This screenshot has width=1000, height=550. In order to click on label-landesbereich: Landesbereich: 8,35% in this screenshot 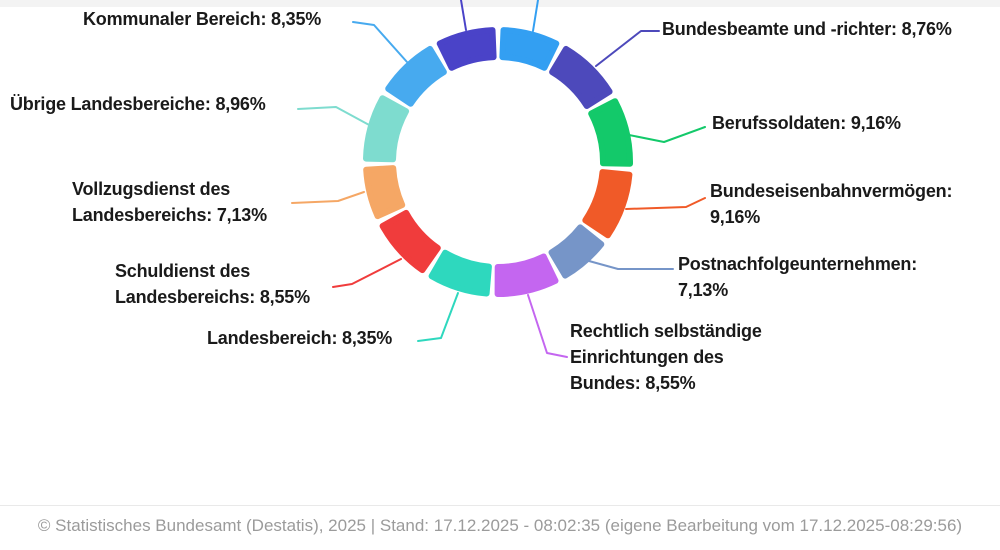, I will do `click(300, 338)`.